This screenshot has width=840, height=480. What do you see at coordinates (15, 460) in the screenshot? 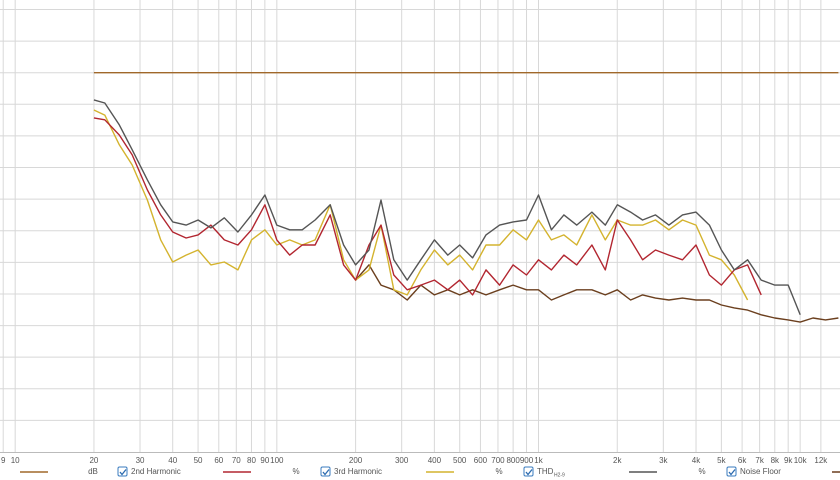
I see `x-tick-label: 10` at bounding box center [15, 460].